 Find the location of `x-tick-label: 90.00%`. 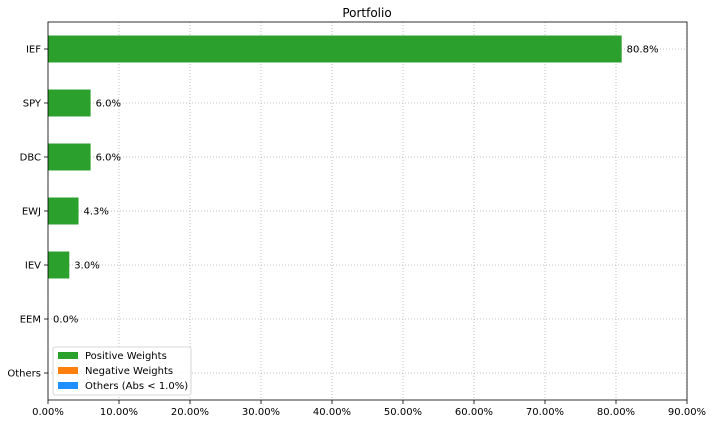

x-tick-label: 90.00% is located at coordinates (687, 412).